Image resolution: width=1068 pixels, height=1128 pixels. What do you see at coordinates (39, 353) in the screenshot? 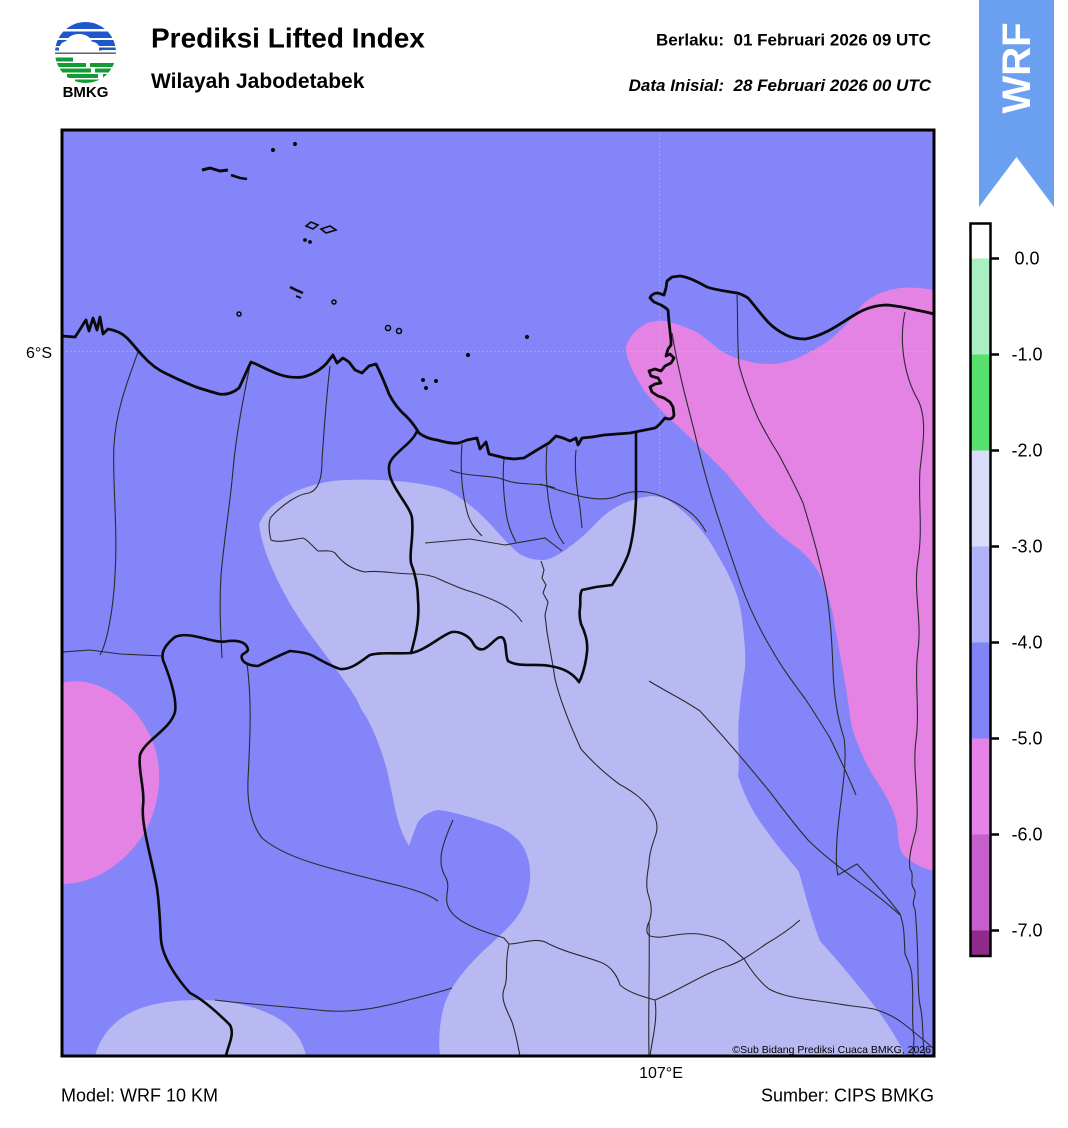
I see `svg-text: 6°S` at bounding box center [39, 353].